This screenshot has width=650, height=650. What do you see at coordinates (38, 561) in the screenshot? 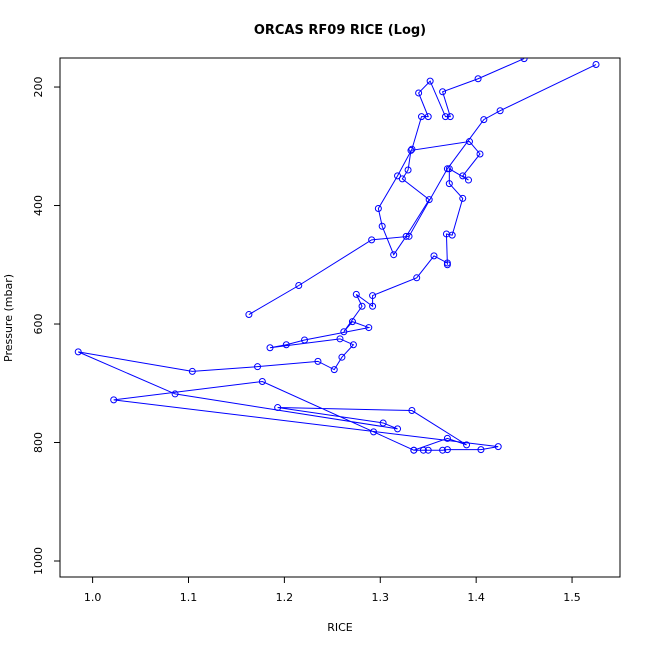
I see `y-tick-label: 1000` at bounding box center [38, 561].